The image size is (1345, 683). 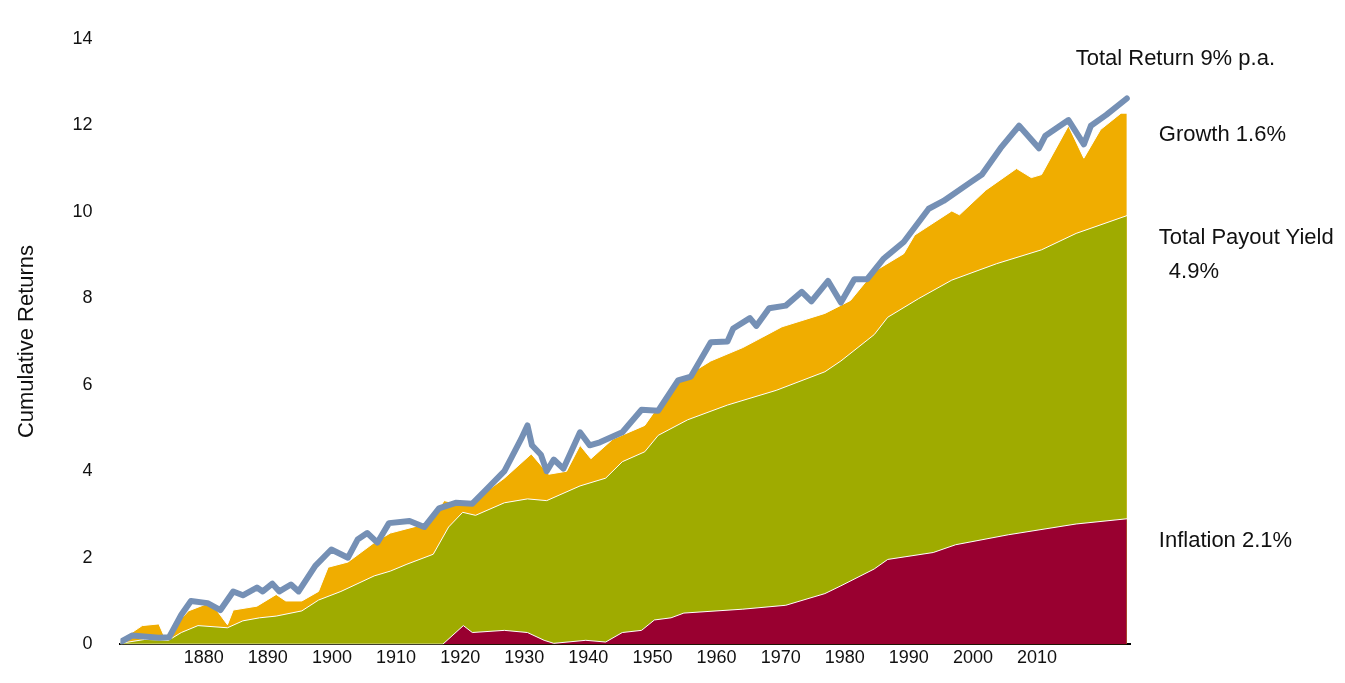 What do you see at coordinates (972, 656) in the screenshot?
I see `x-tick-label: 2000` at bounding box center [972, 656].